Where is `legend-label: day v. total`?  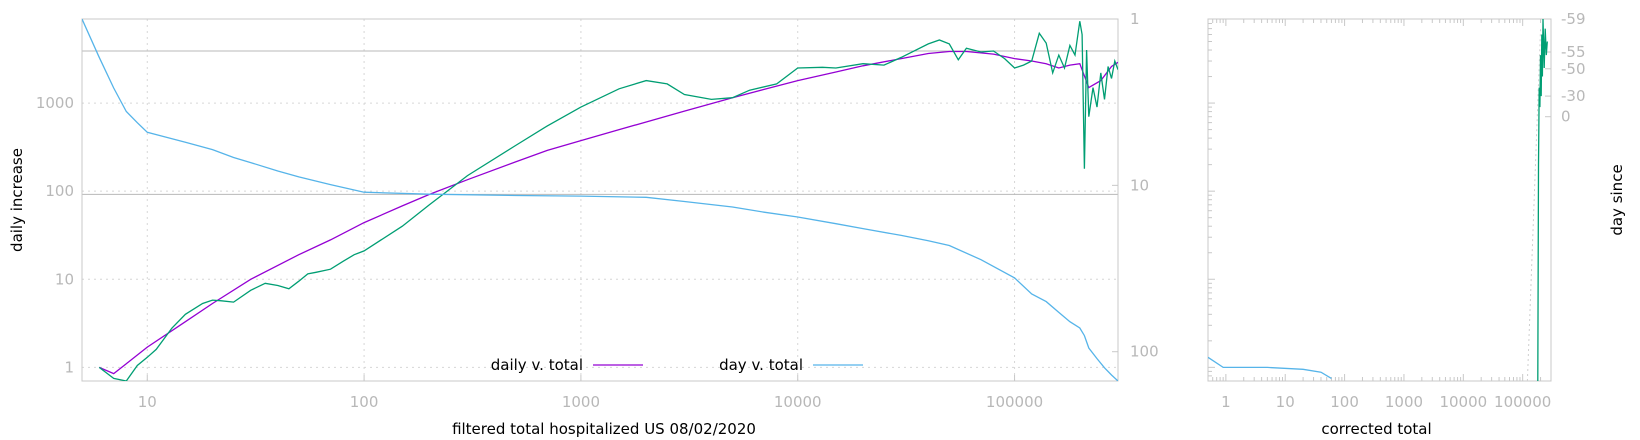
legend-label: day v. total is located at coordinates (761, 365).